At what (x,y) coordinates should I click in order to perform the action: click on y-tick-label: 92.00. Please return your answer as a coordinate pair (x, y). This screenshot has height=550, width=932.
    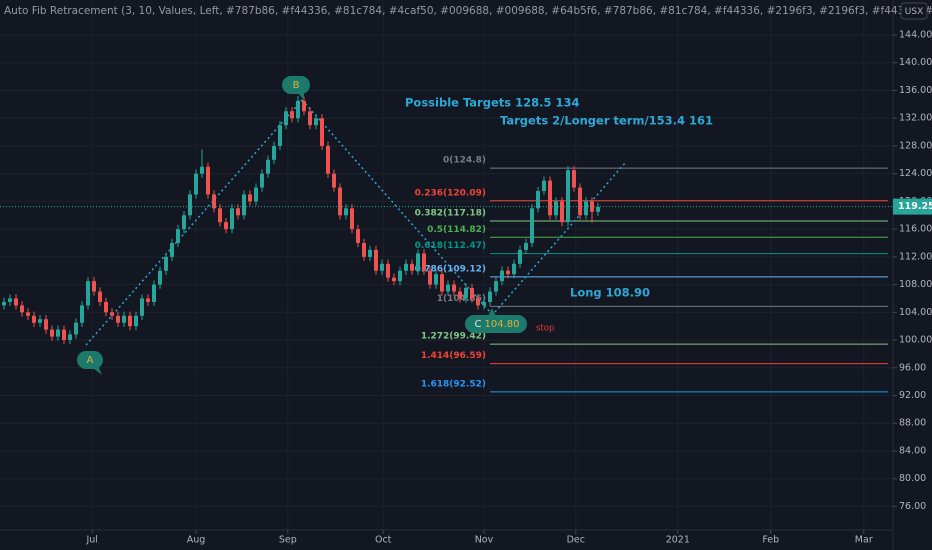
    Looking at the image, I should click on (912, 395).